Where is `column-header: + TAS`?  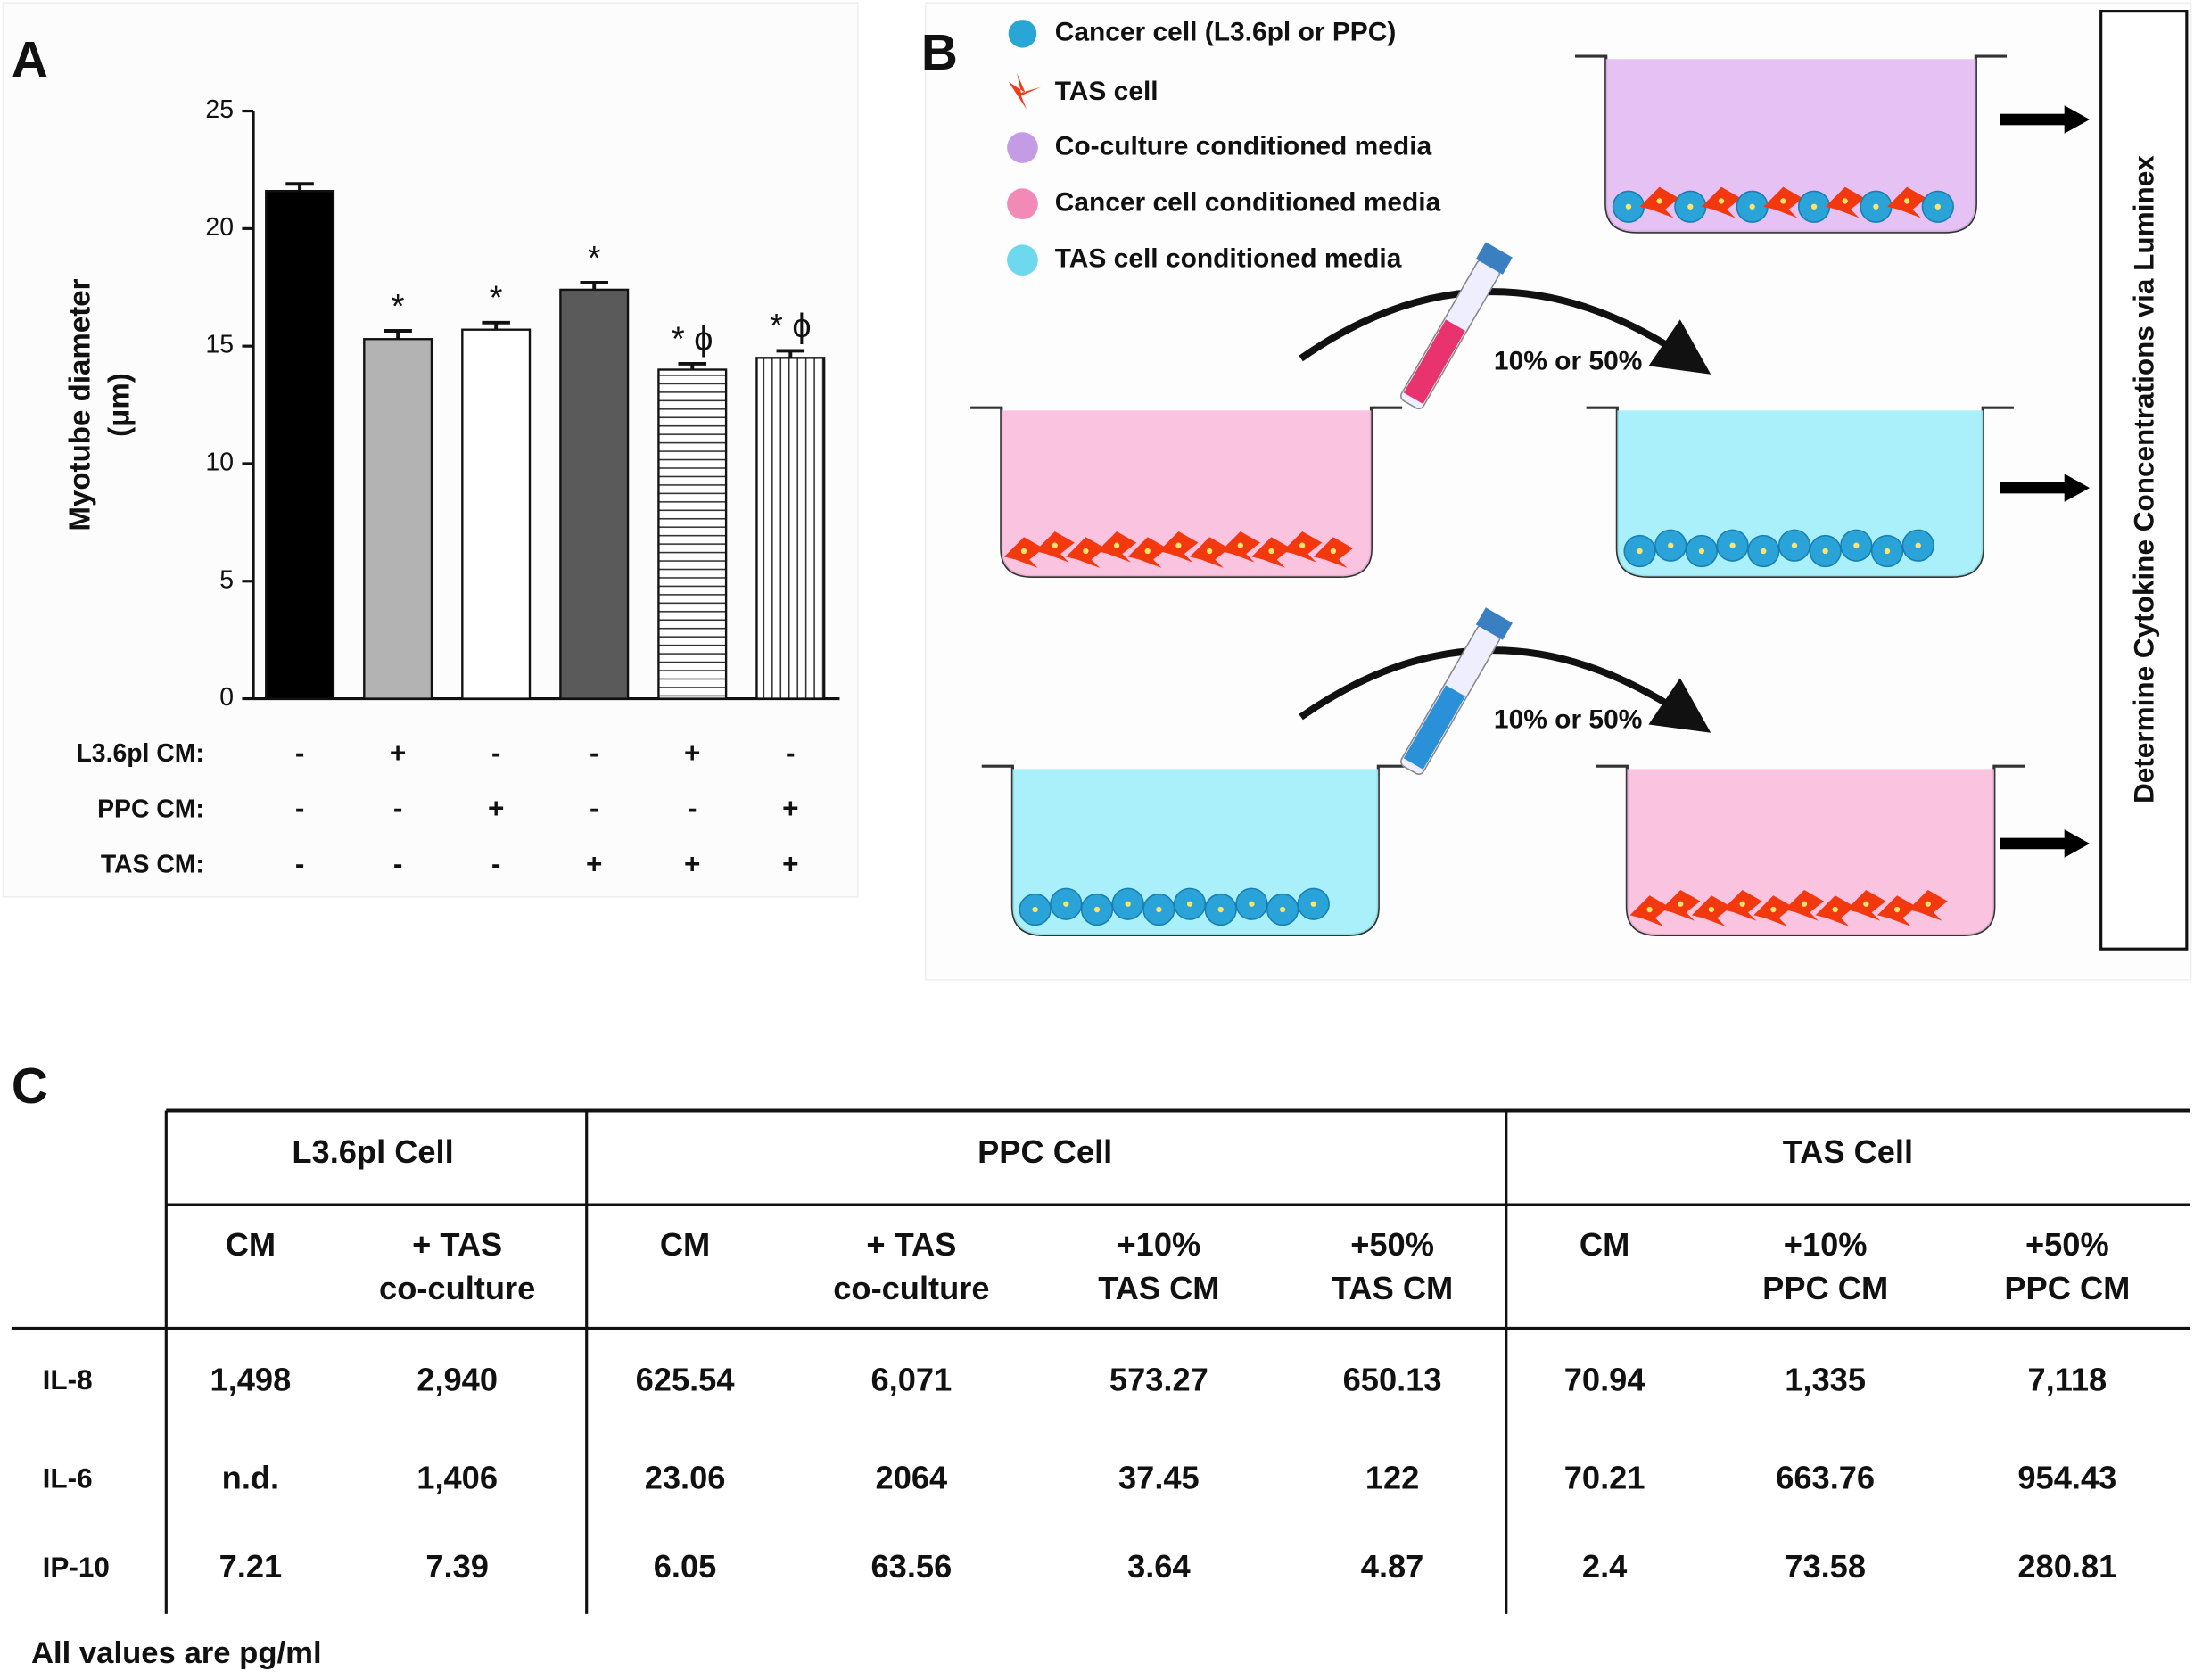
column-header: + TAS is located at coordinates (911, 1245).